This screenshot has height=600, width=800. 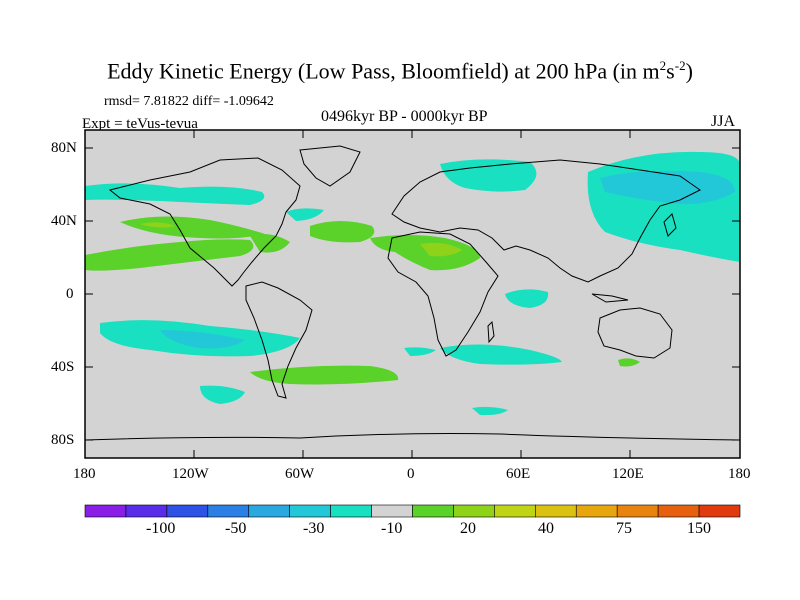 What do you see at coordinates (70, 294) in the screenshot?
I see `lat-label-0: 0` at bounding box center [70, 294].